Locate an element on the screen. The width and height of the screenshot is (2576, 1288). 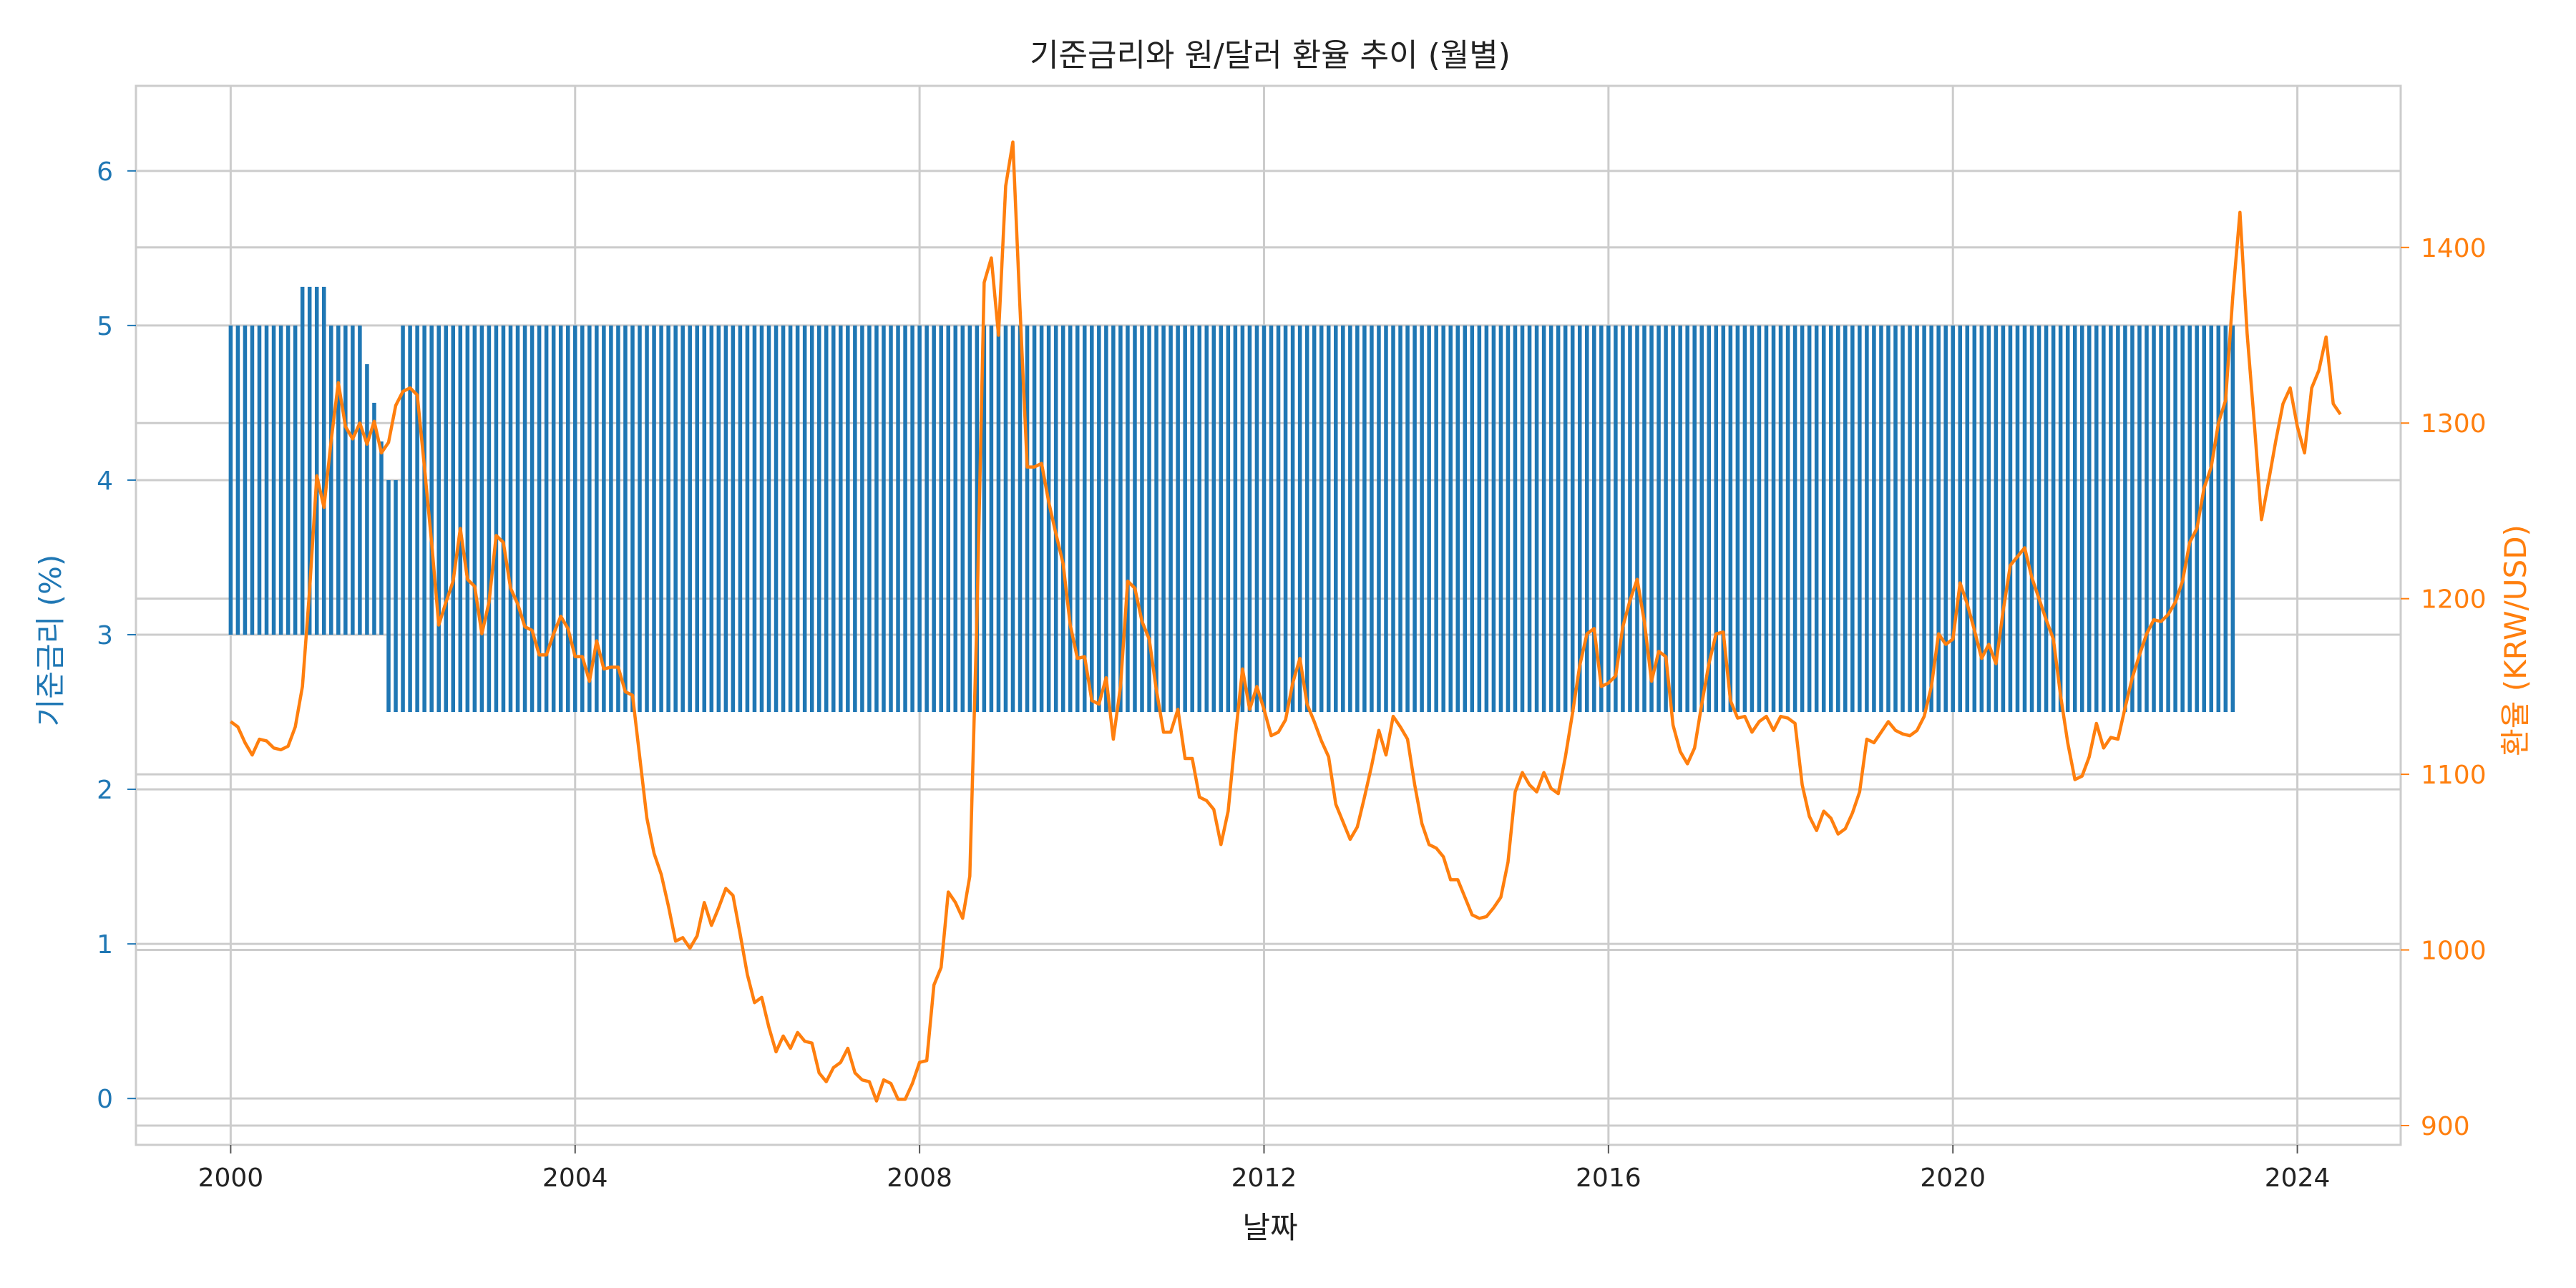
x-tick-label: 2020 is located at coordinates (1953, 1178).